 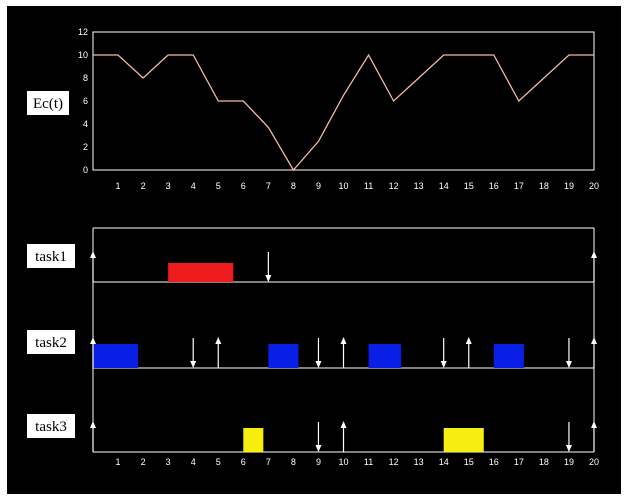 I want to click on lane-label-task3: task3, so click(x=51, y=427).